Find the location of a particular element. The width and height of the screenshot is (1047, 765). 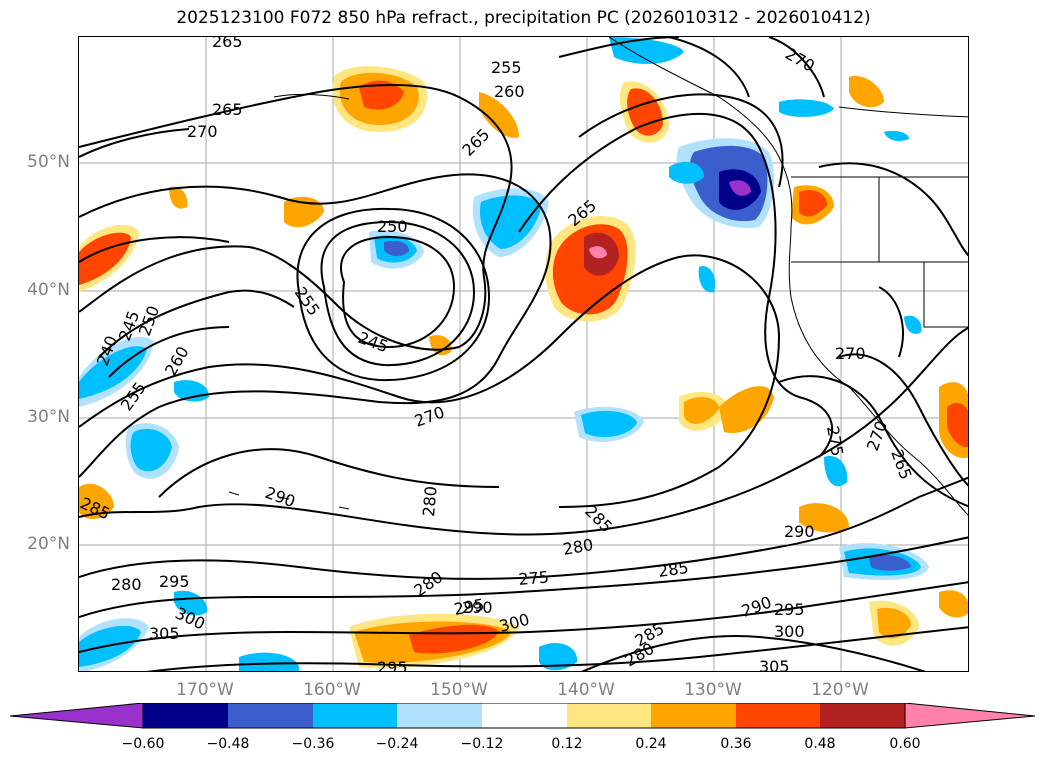

lat-label-20n: 20°N is located at coordinates (48, 544).